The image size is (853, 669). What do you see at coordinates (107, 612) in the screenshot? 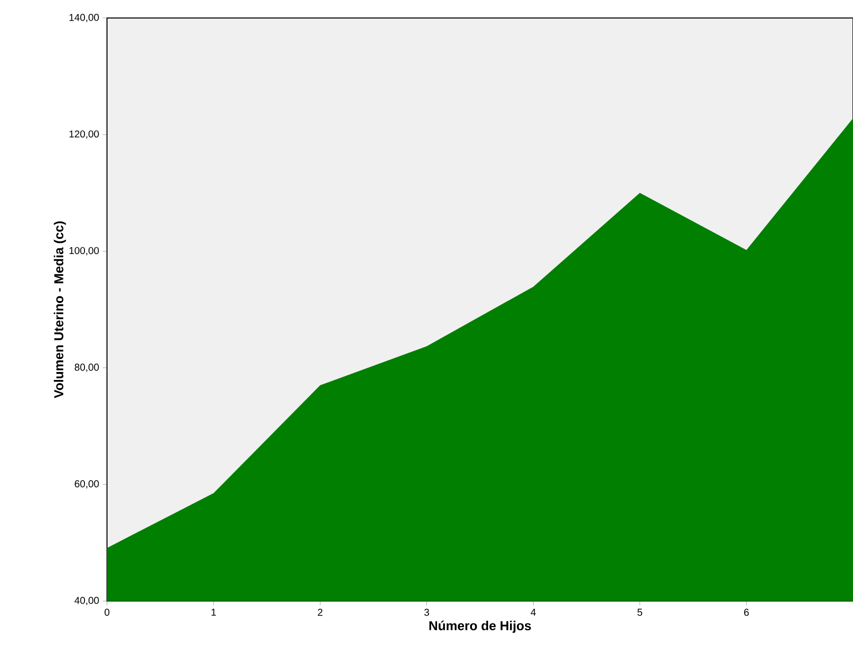
I see `x-tick-label: 0` at bounding box center [107, 612].